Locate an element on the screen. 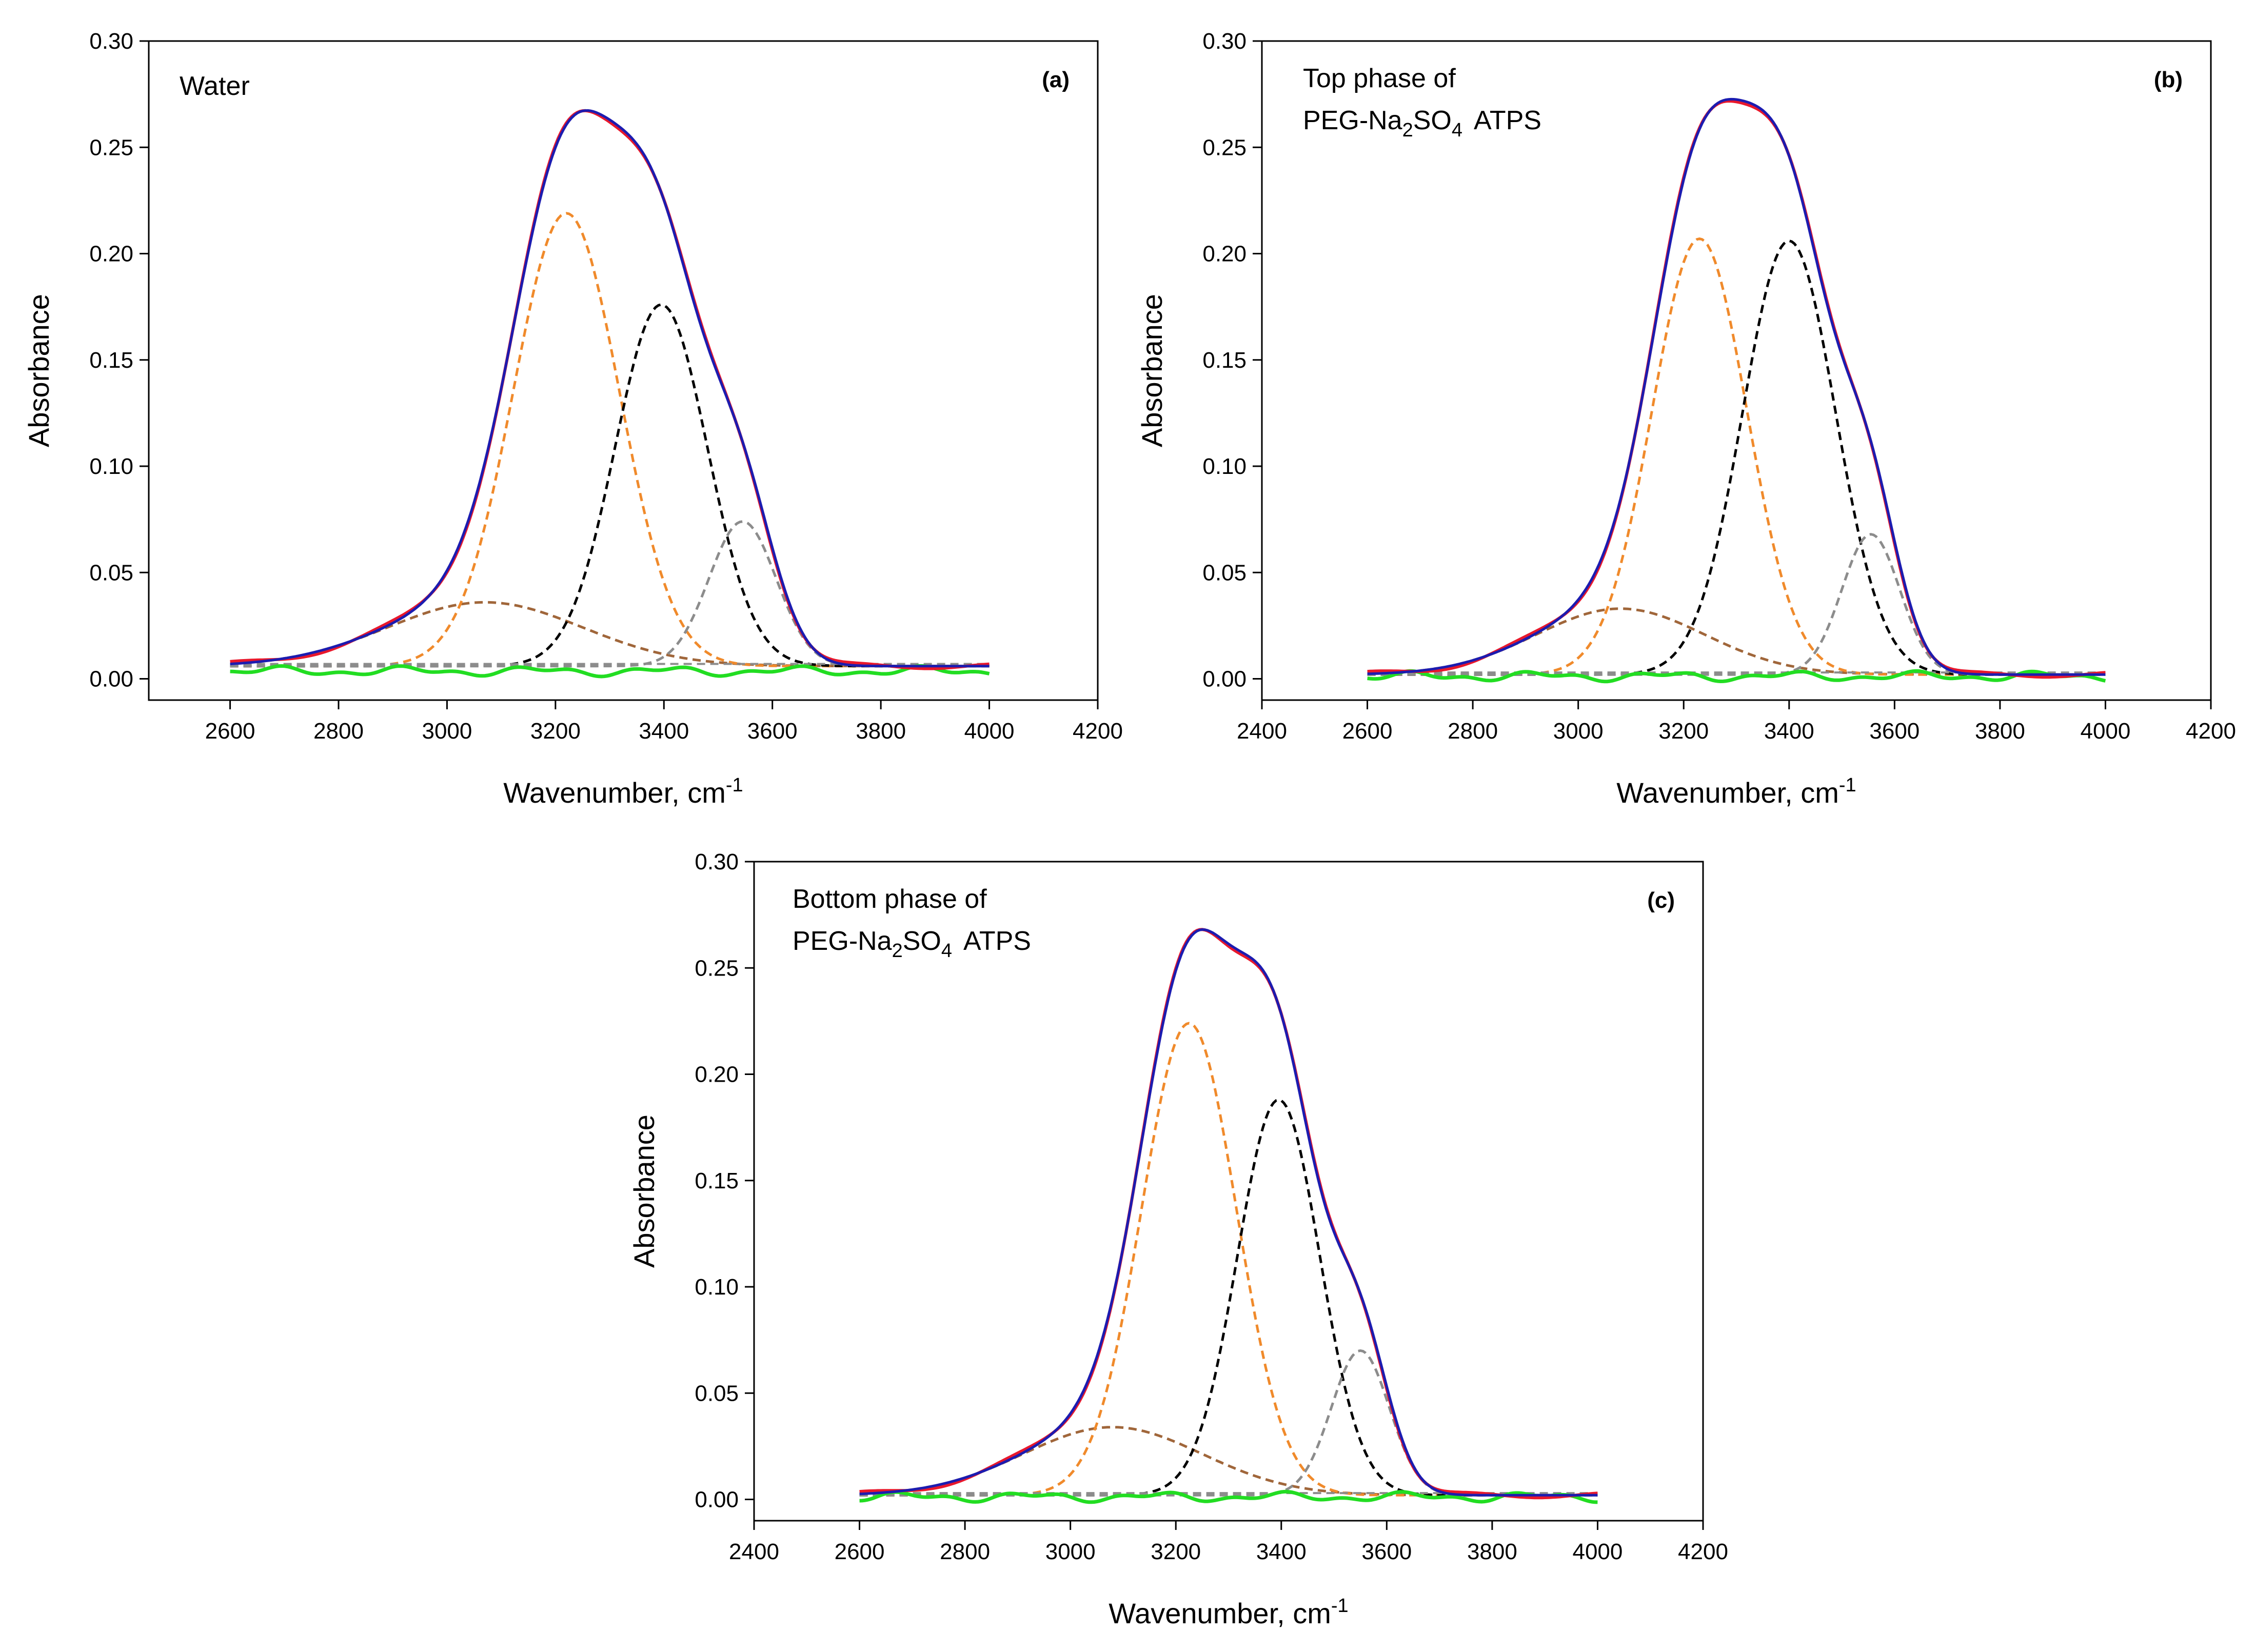 This screenshot has height=1652, width=2255. y-tick-label: 0.20 is located at coordinates (717, 1074).